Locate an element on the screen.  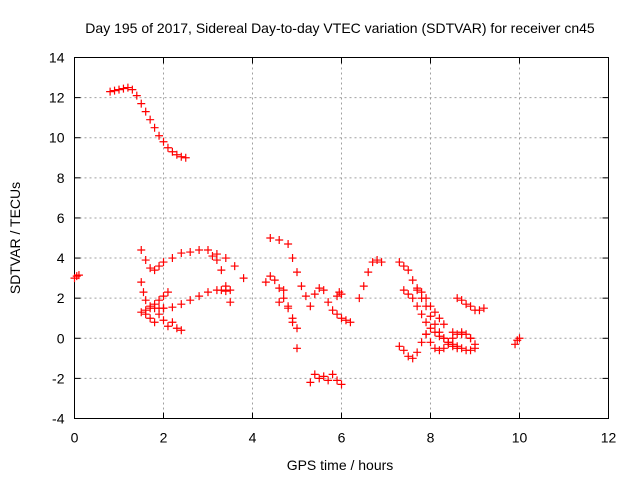
y-tick-label: 8 is located at coordinates (61, 178).